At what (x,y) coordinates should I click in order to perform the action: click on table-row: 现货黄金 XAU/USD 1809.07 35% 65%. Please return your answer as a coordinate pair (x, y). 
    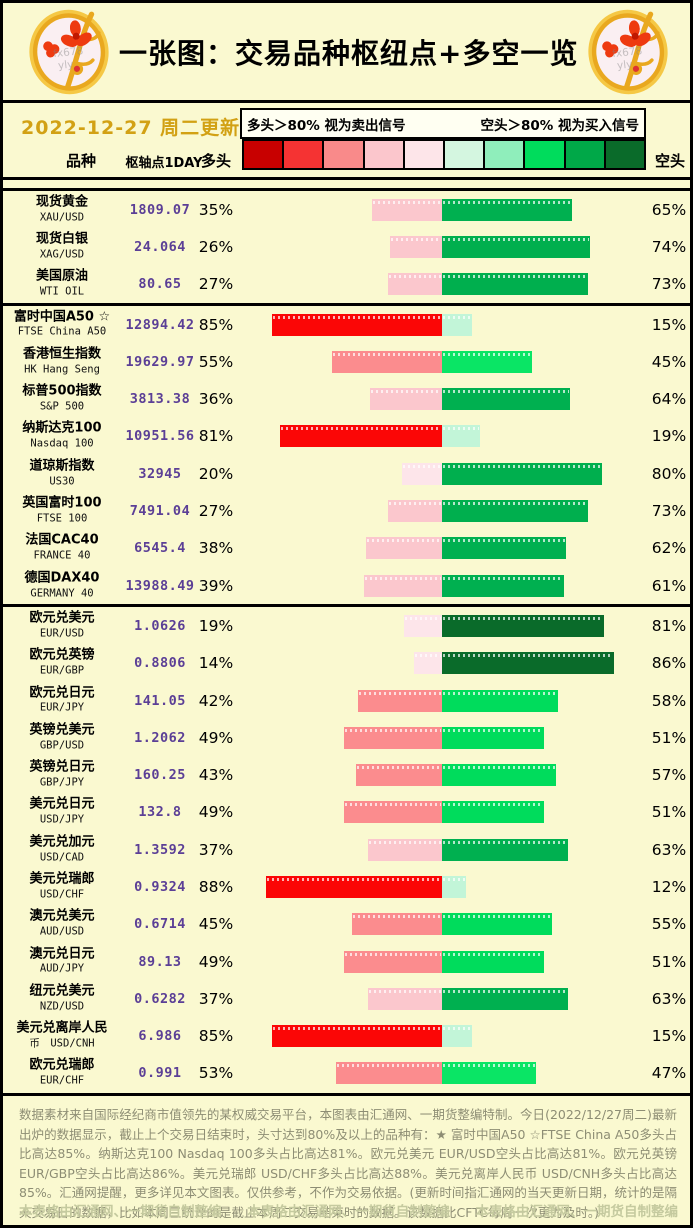
    Looking at the image, I should click on (346, 209).